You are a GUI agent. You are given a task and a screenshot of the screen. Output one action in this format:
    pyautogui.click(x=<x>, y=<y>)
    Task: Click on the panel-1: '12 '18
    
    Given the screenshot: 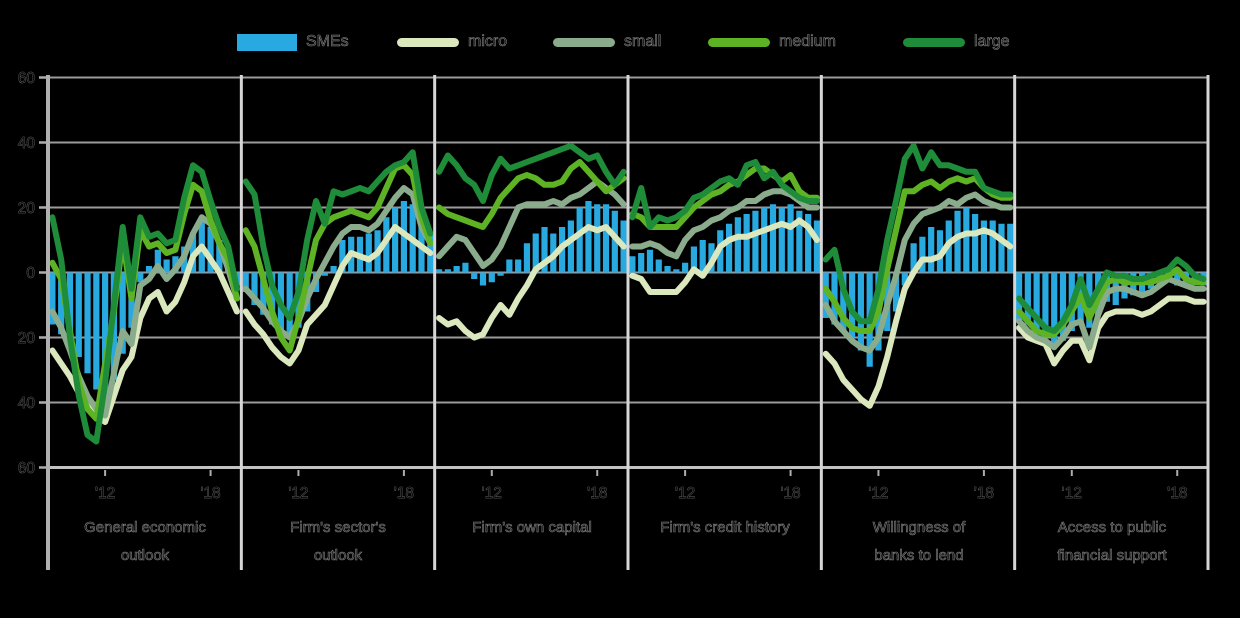 What is the action you would take?
    pyautogui.click(x=338, y=325)
    